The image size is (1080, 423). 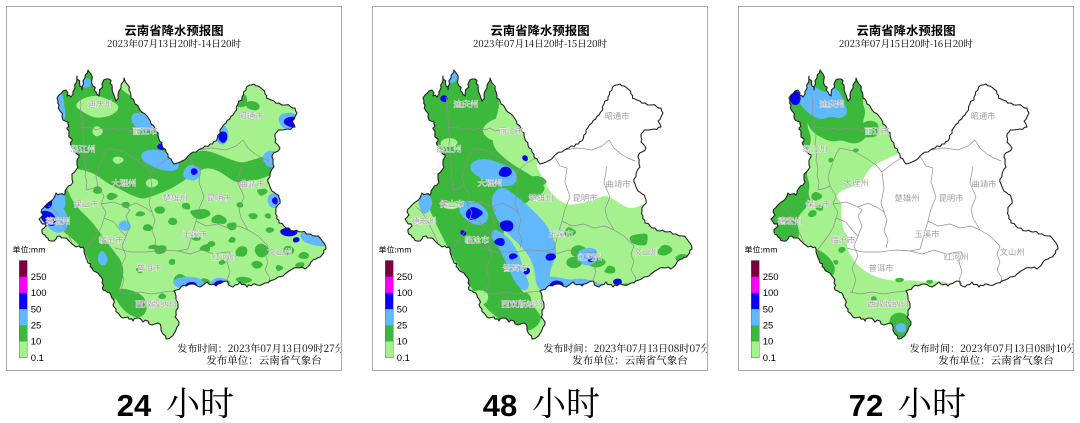 What do you see at coordinates (500, 405) in the screenshot?
I see `svg-text: 48` at bounding box center [500, 405].